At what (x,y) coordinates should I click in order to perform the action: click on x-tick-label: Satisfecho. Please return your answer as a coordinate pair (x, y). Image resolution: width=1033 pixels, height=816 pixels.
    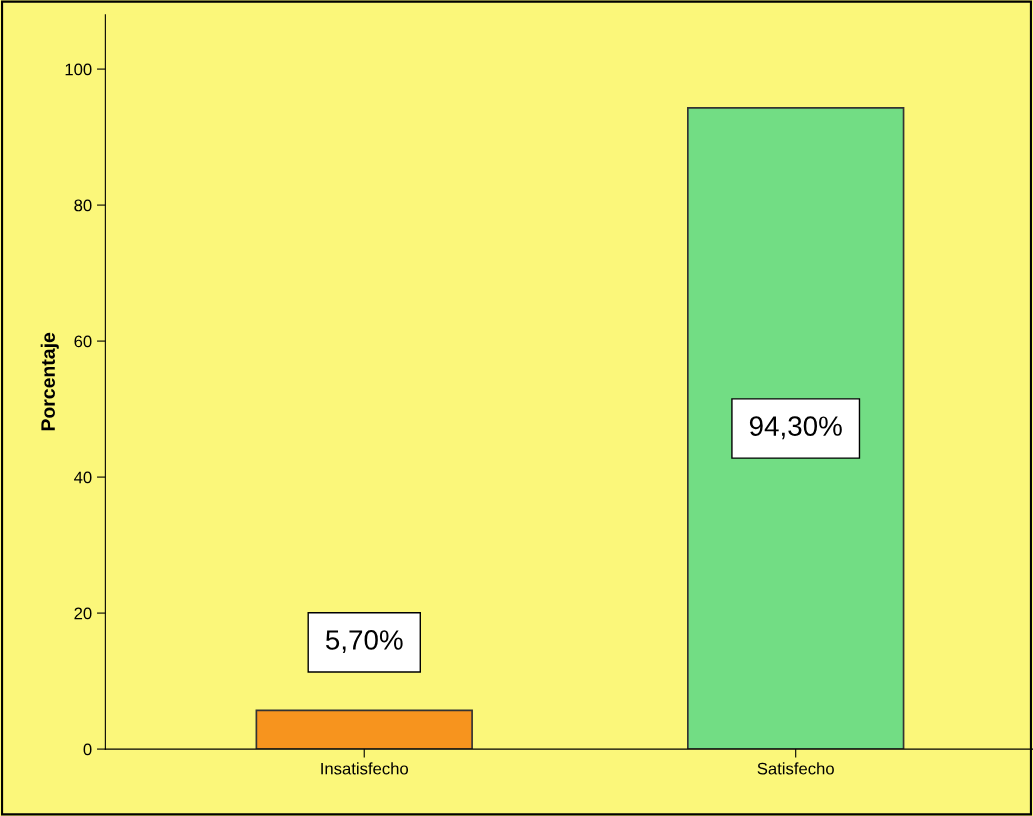
    Looking at the image, I should click on (795, 768).